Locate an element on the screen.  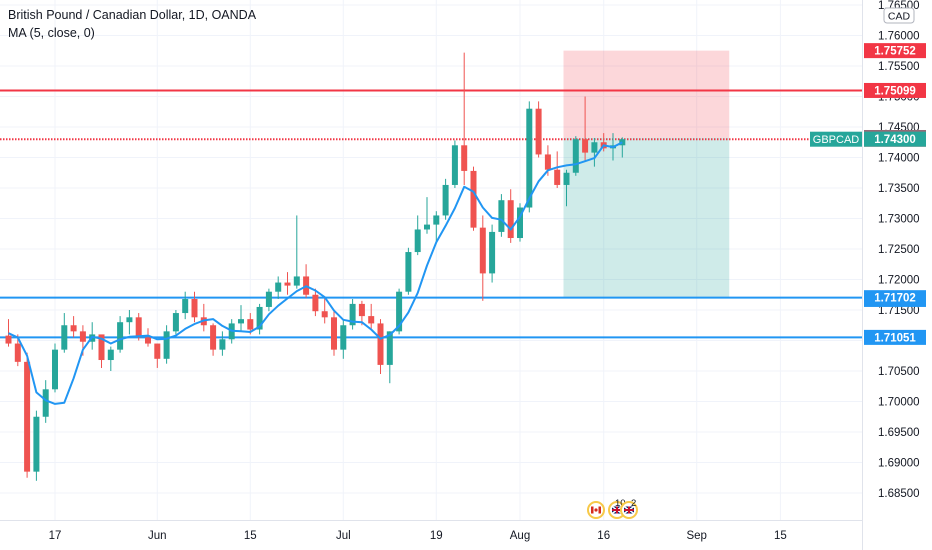
symbol-chip is located at coordinates (836, 139).